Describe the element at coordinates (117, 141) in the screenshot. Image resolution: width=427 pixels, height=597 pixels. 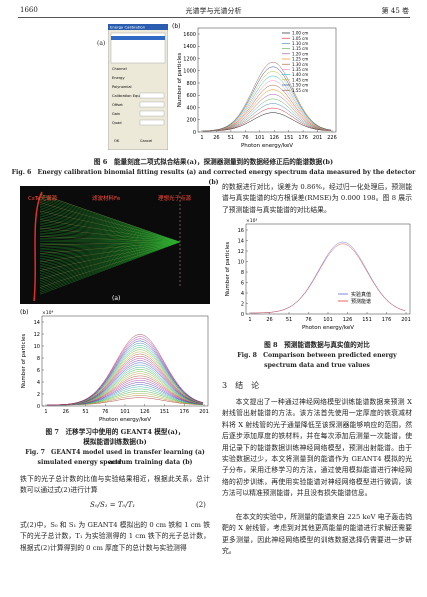
I see `dialog-label: OK` at that location.